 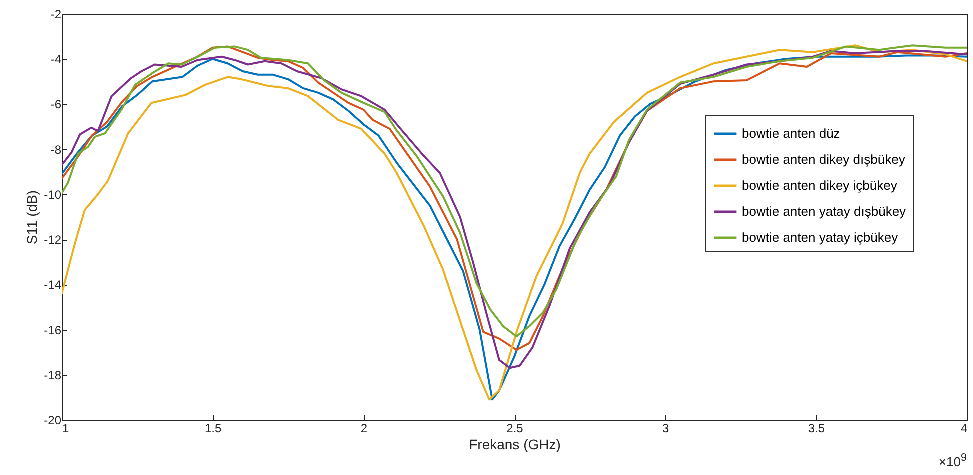 What do you see at coordinates (817, 429) in the screenshot?
I see `x-tick-label: 3.5` at bounding box center [817, 429].